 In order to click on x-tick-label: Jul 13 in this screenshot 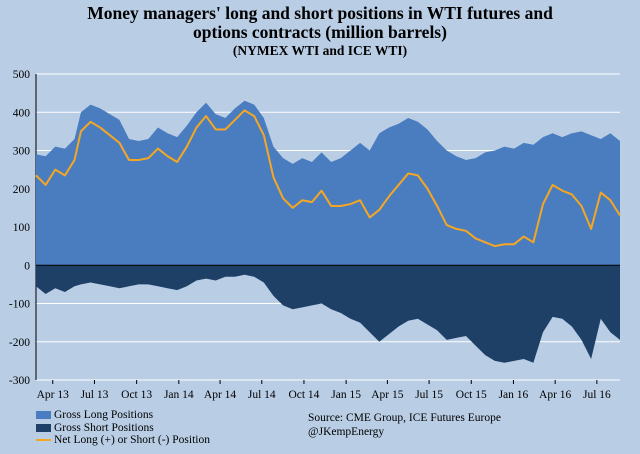, I will do `click(95, 395)`.